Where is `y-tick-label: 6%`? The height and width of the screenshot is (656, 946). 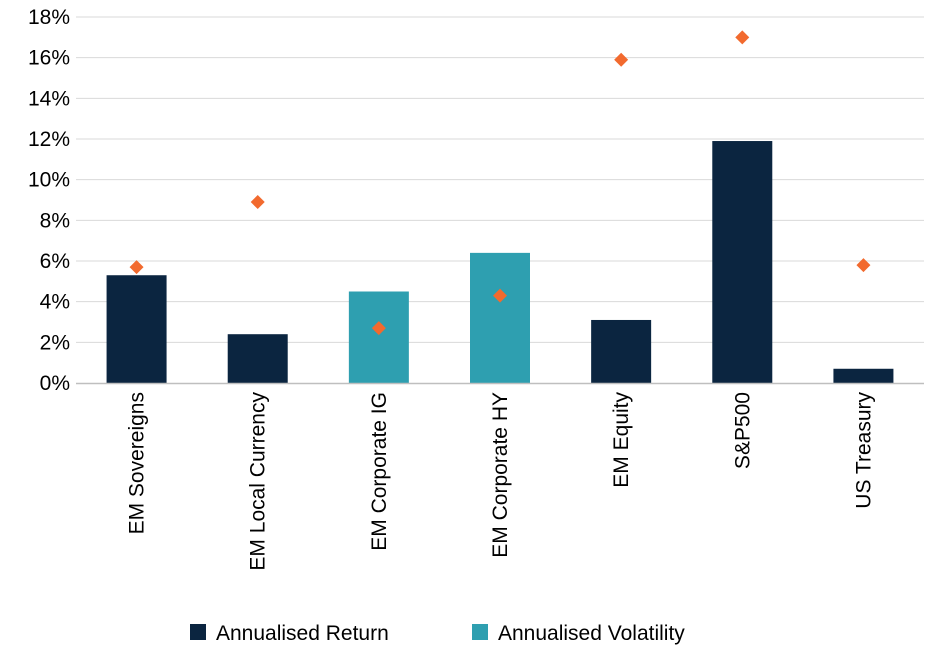 y-tick-label: 6% is located at coordinates (55, 261).